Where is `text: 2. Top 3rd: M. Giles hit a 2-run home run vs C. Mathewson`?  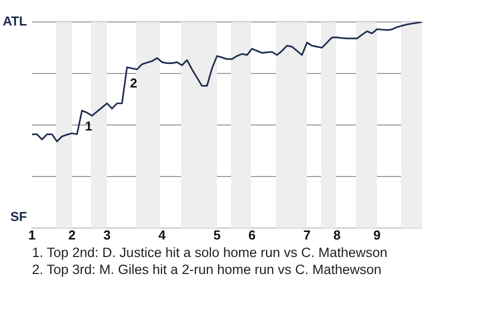 text: 2. Top 3rd: M. Giles hit a 2-run home run vs C. Mathewson is located at coordinates (207, 269).